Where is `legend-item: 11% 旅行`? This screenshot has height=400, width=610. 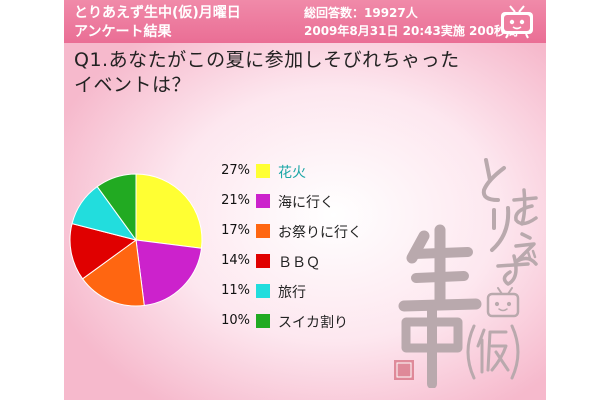
legend-item: 11% 旅行 is located at coordinates (312, 292).